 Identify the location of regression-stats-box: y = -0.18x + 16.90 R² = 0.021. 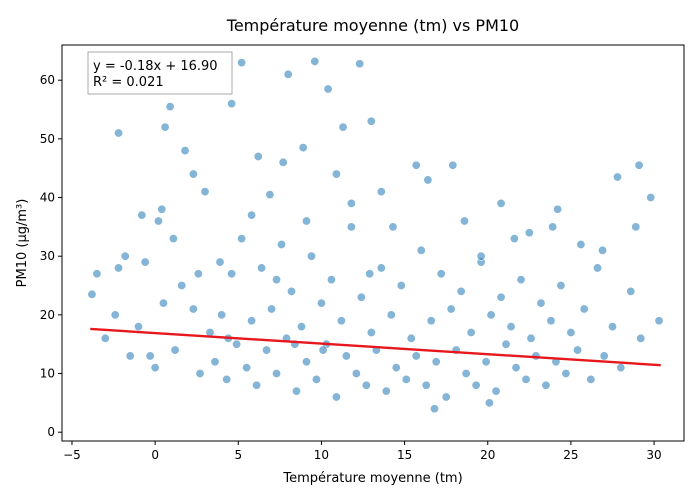
(160, 73).